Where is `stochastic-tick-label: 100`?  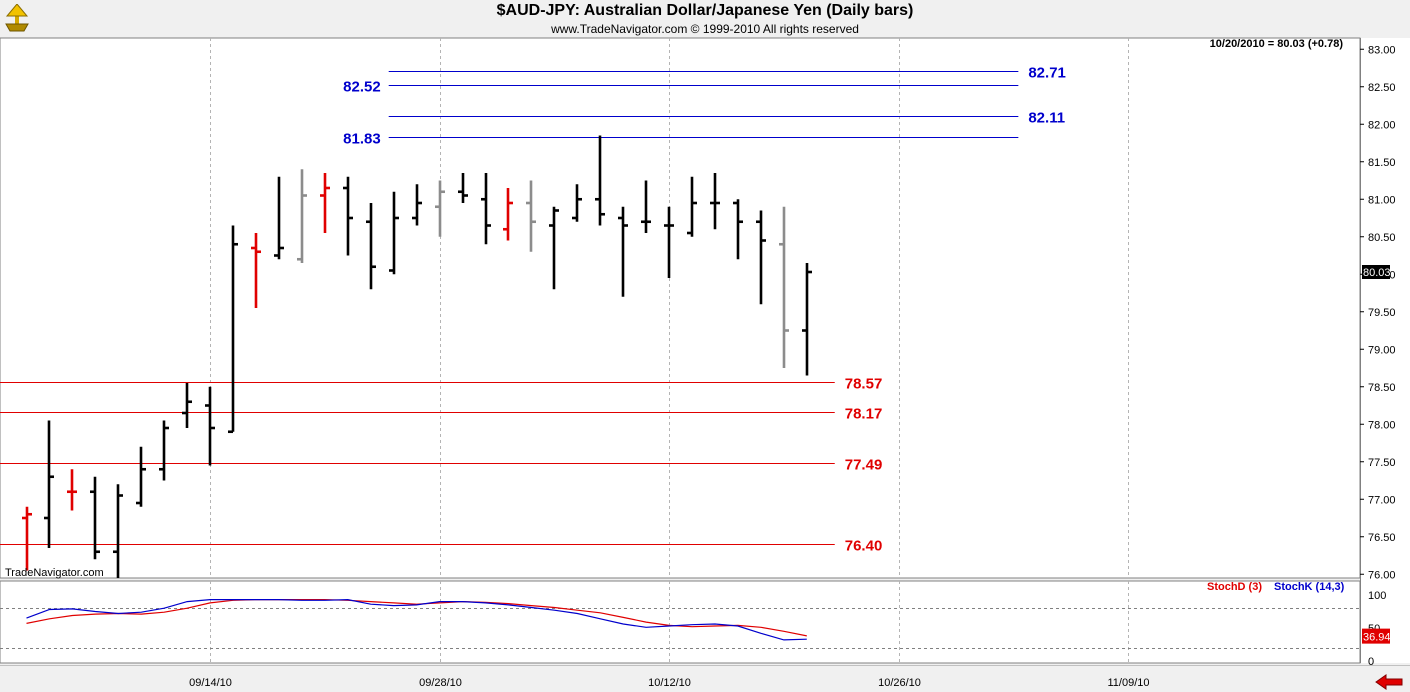 stochastic-tick-label: 100 is located at coordinates (1377, 596).